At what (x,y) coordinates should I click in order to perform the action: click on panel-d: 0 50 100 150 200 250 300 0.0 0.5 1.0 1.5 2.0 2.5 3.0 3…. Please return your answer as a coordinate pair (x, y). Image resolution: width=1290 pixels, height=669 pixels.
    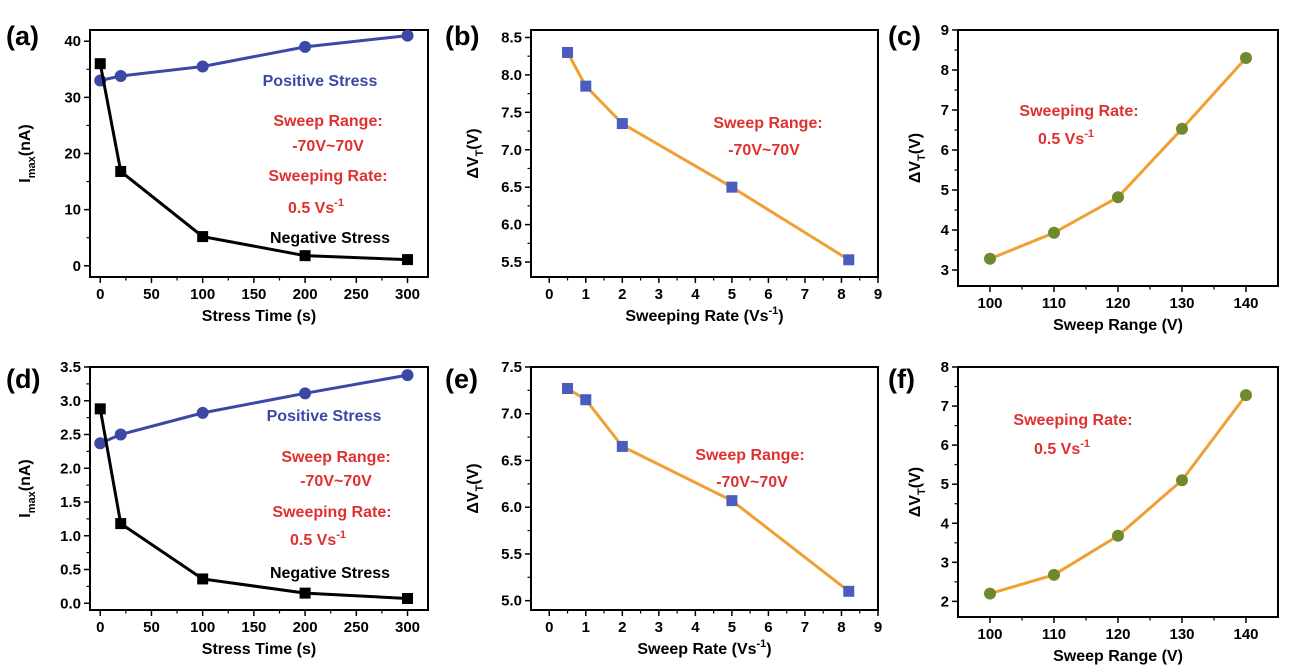
    Looking at the image, I should click on (217, 508).